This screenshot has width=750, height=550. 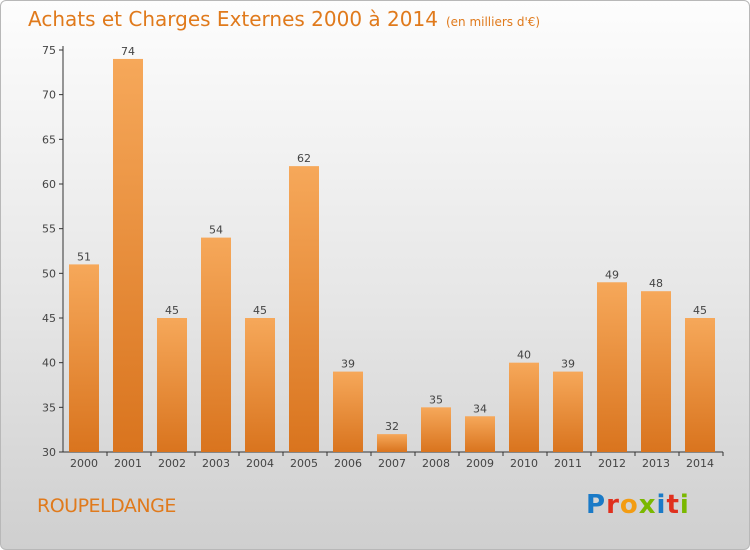 I want to click on y-tick-label: 60, so click(x=49, y=184).